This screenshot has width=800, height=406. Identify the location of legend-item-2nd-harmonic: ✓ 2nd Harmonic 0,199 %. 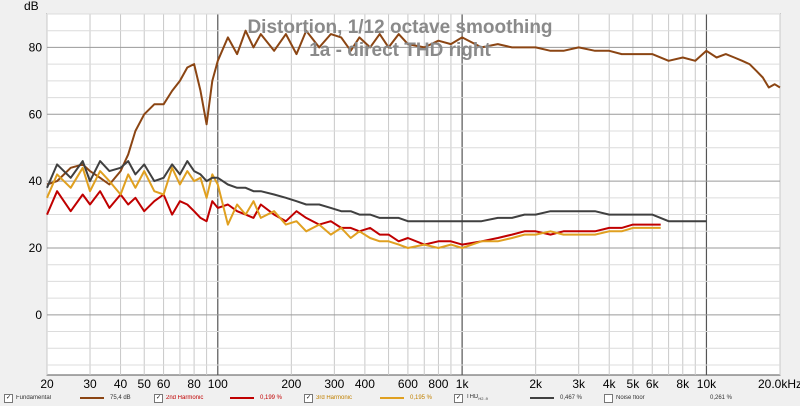
(225, 398).